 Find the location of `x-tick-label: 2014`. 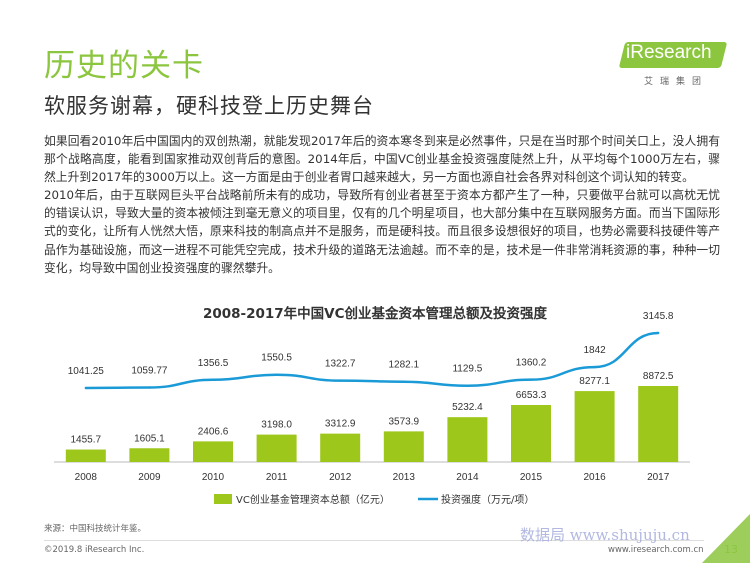

x-tick-label: 2014 is located at coordinates (467, 477).